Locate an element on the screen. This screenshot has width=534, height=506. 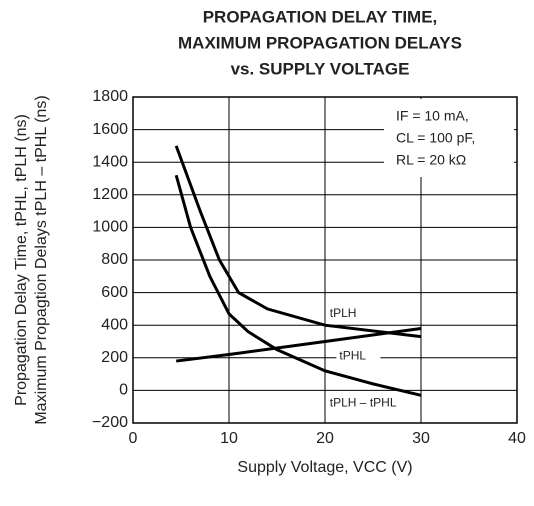
y-tick-label: 400 is located at coordinates (114, 324).